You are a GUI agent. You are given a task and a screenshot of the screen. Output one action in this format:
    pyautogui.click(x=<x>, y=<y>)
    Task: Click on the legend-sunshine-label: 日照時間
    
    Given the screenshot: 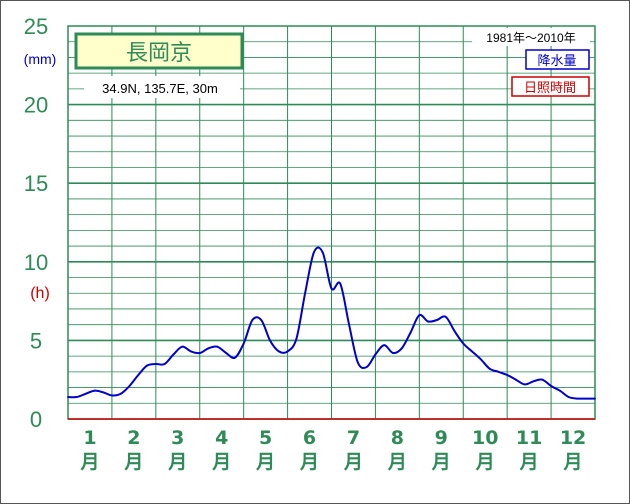 What is the action you would take?
    pyautogui.click(x=550, y=88)
    